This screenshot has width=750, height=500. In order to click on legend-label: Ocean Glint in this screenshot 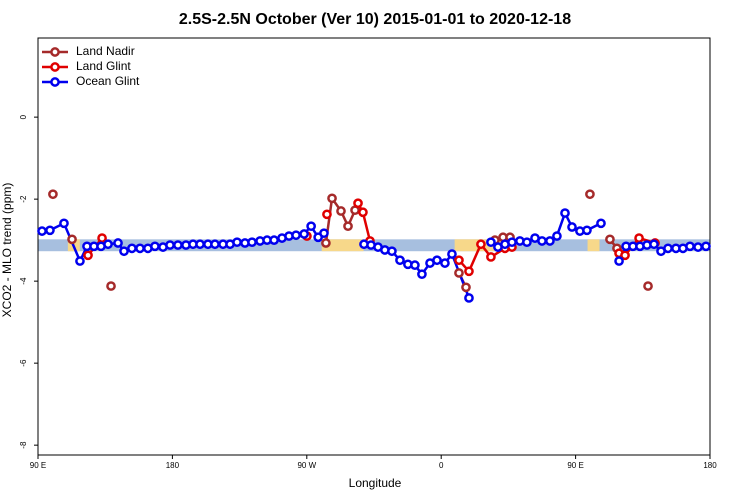, I will do `click(108, 81)`.